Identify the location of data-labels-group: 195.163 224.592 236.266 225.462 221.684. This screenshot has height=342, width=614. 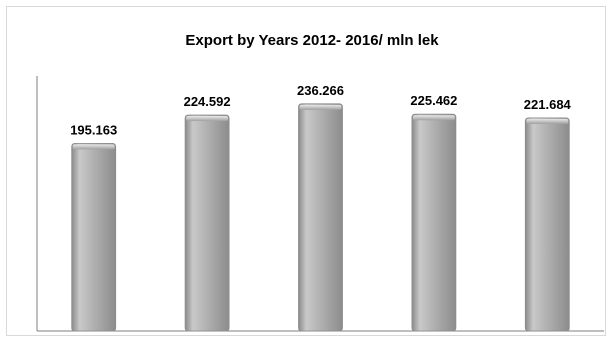
(320, 110).